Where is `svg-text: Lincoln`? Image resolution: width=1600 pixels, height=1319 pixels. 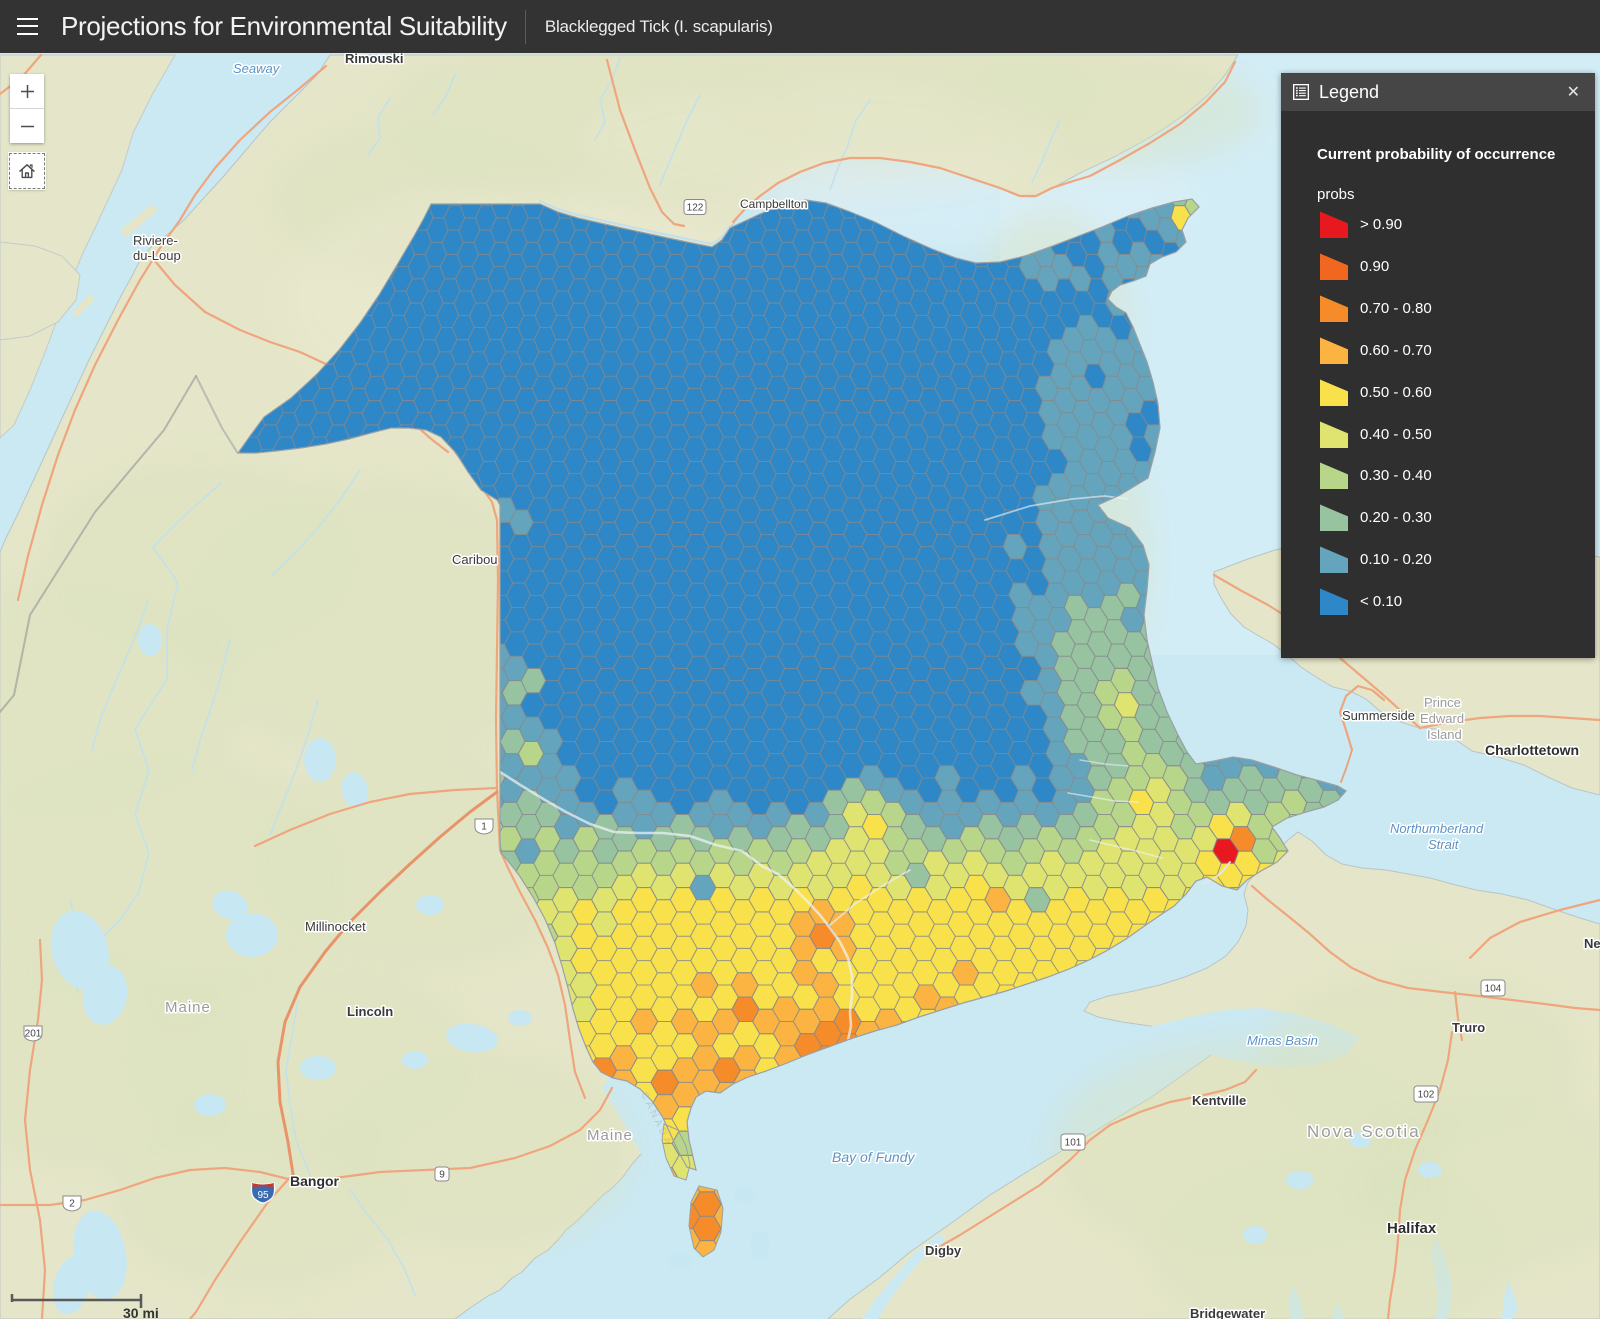
svg-text: Lincoln is located at coordinates (370, 1011).